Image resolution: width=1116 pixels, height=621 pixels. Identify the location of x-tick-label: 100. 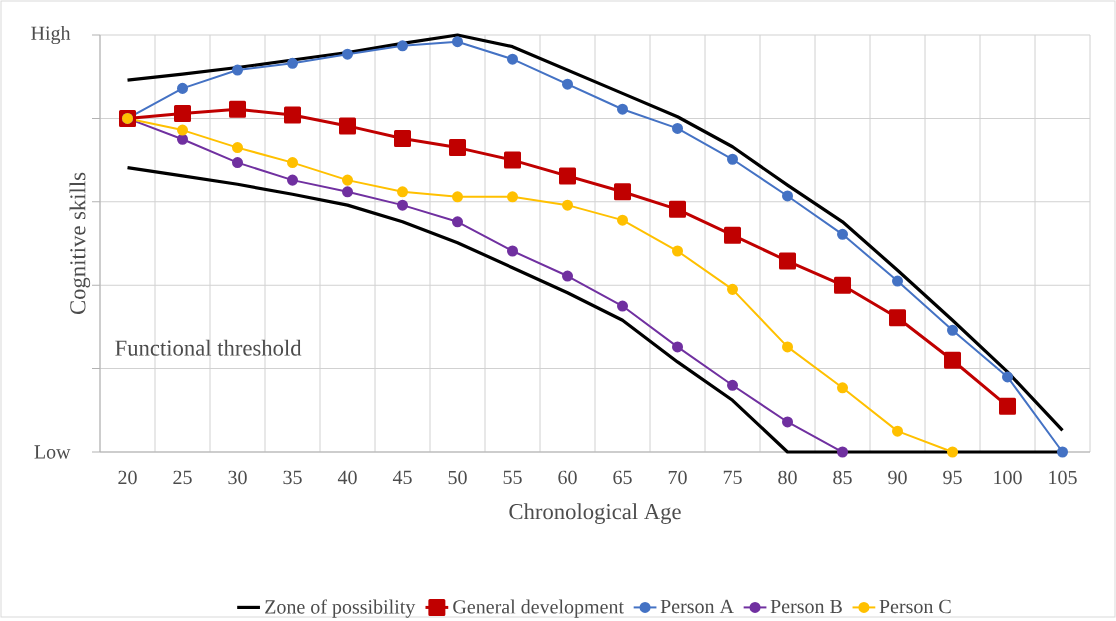
(1008, 477).